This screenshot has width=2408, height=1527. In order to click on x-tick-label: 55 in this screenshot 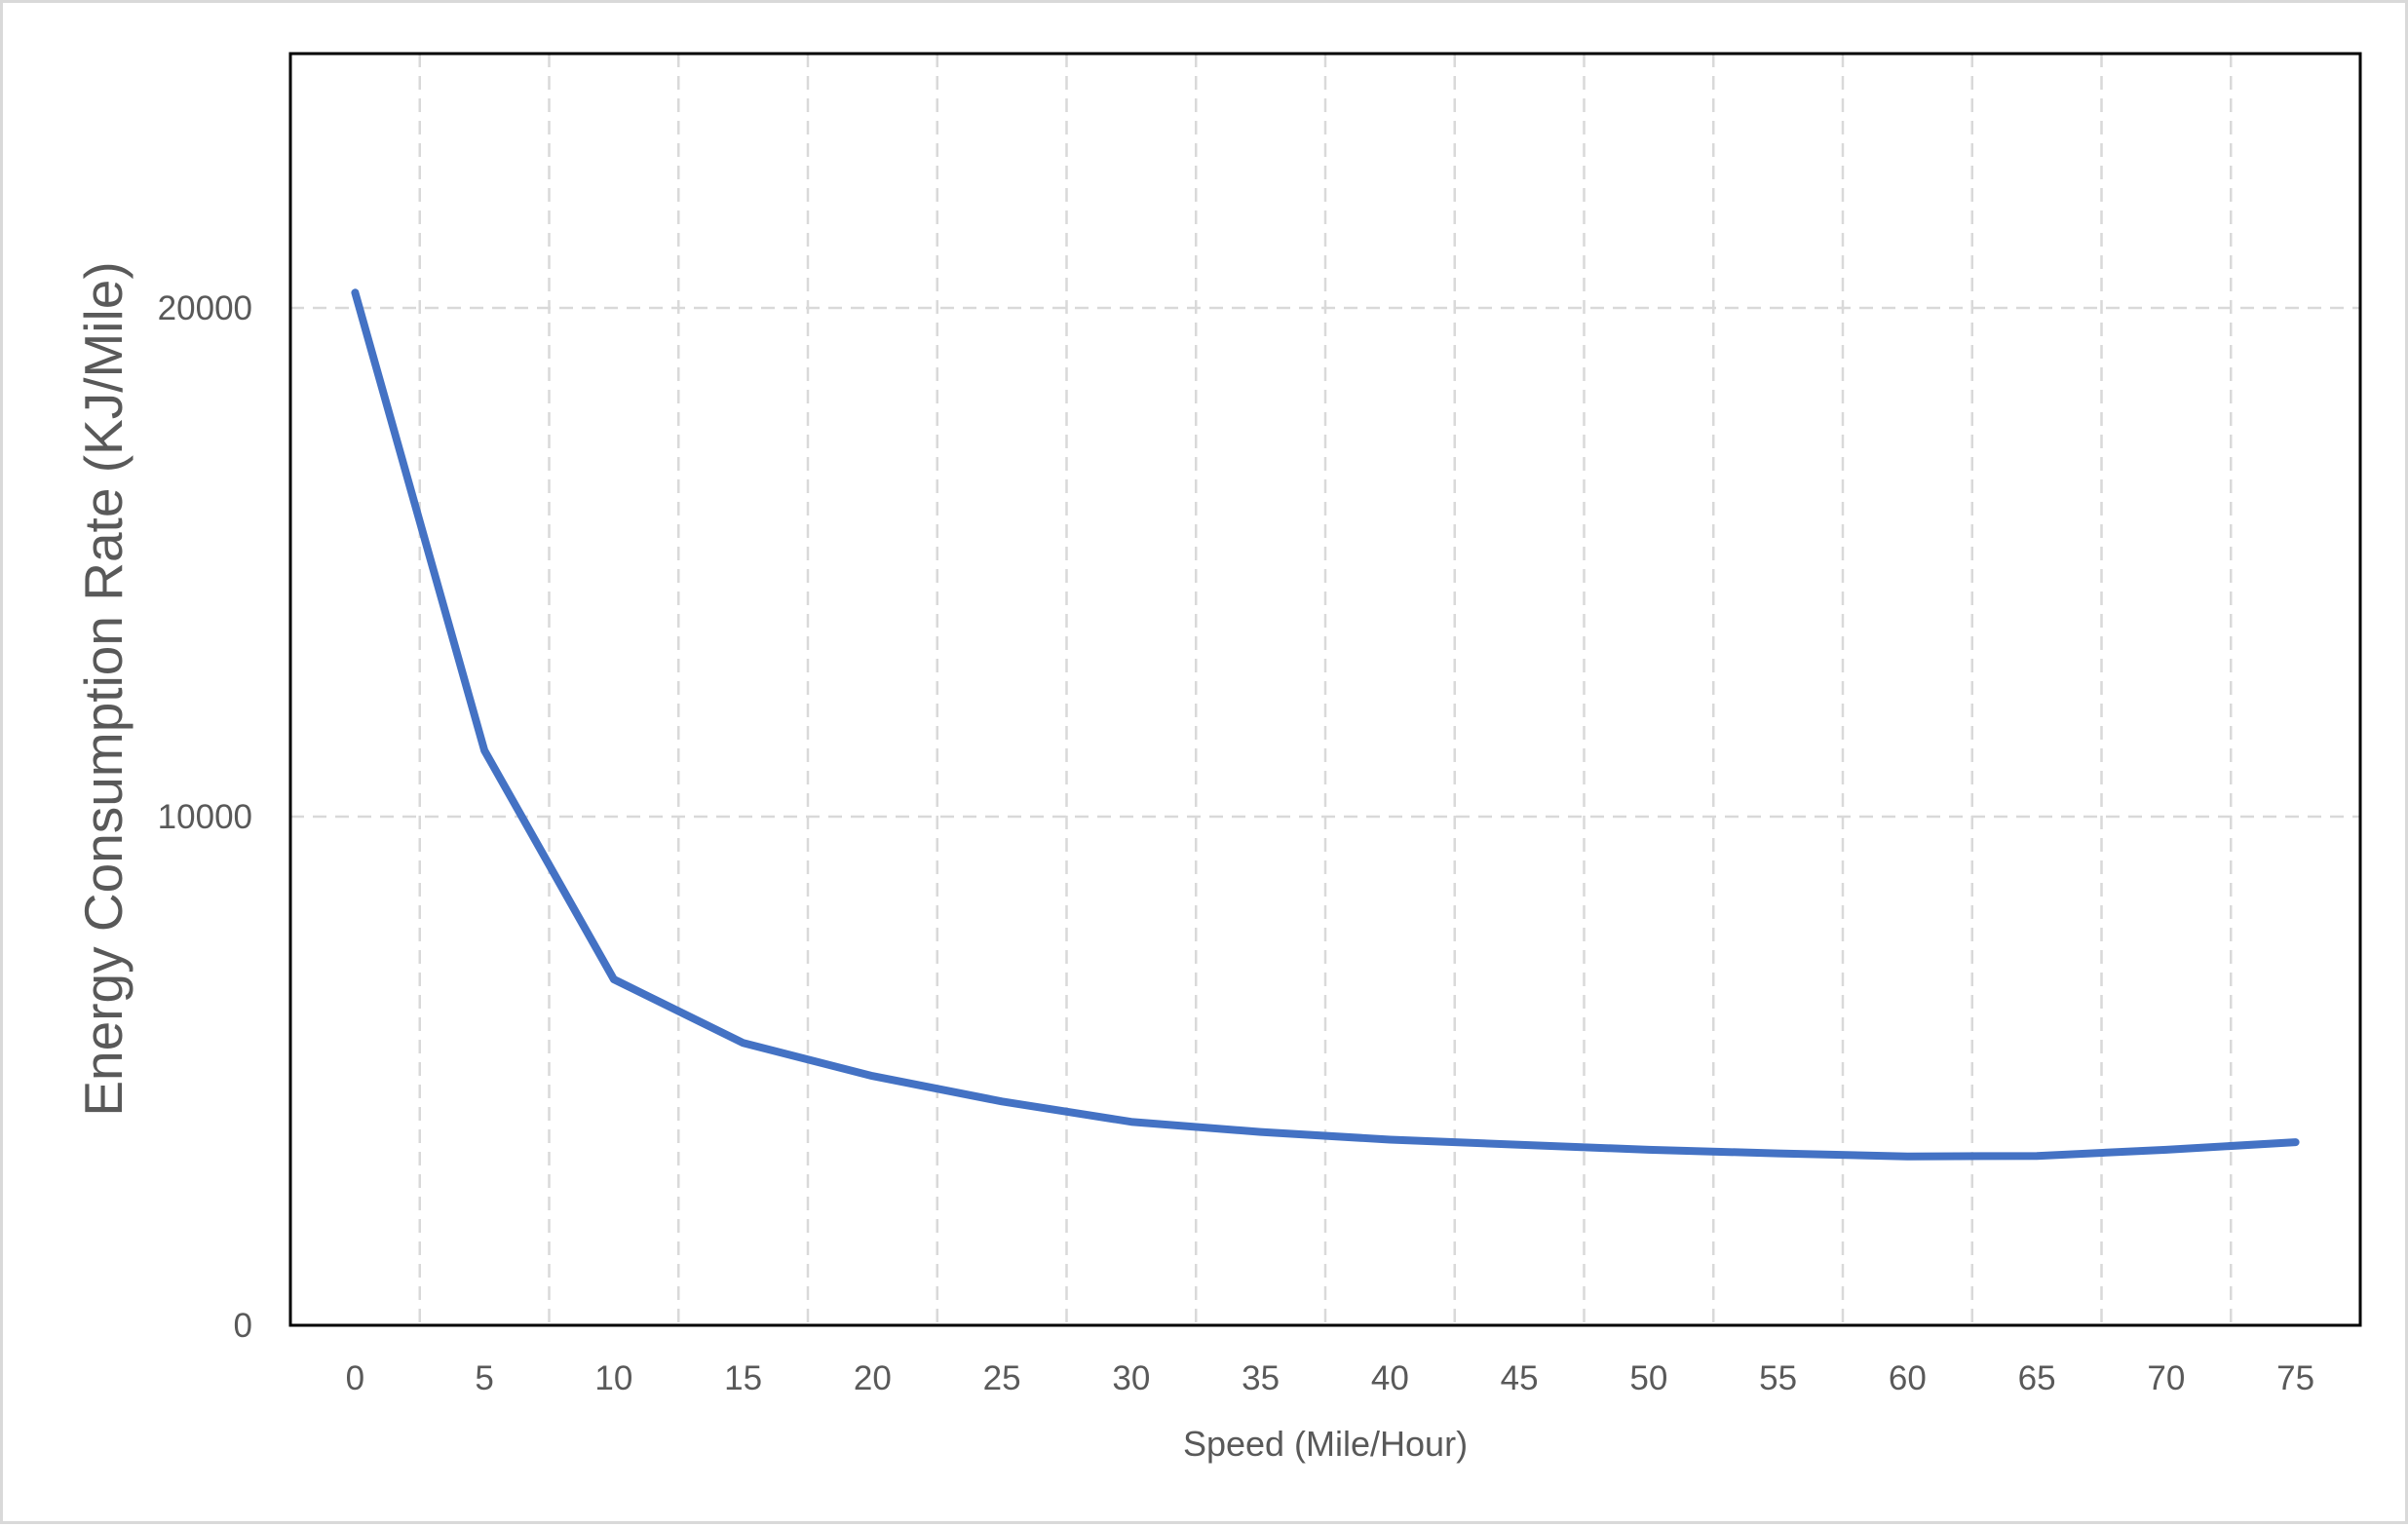, I will do `click(1778, 1378)`.